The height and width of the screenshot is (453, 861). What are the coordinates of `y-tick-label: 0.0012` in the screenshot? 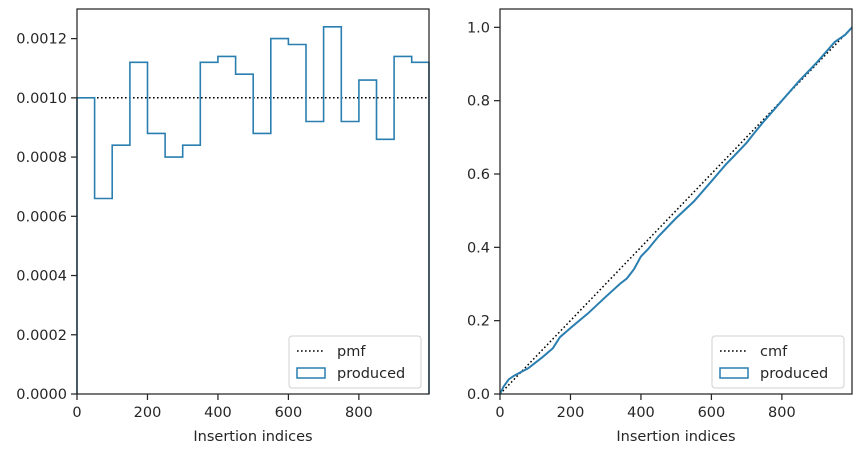 It's located at (41, 40).